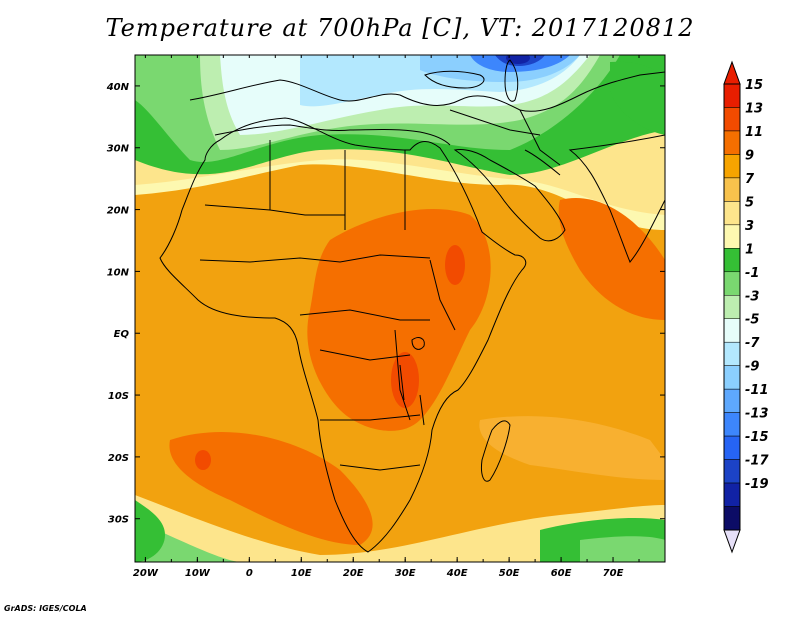  Describe the element at coordinates (118, 149) in the screenshot. I see `lat-tick-label: 30N` at that location.